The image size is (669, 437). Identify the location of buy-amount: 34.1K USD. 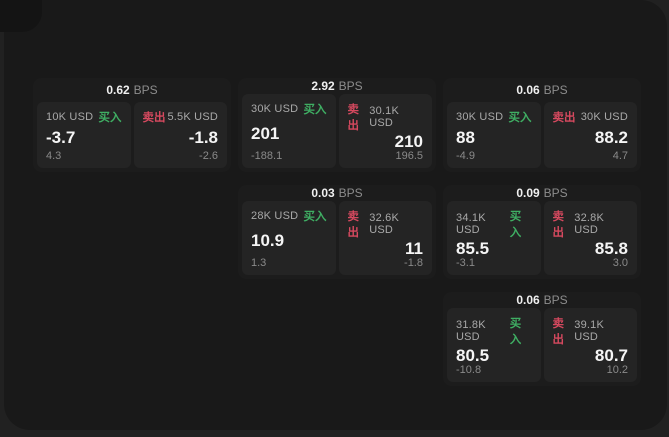
(471, 224).